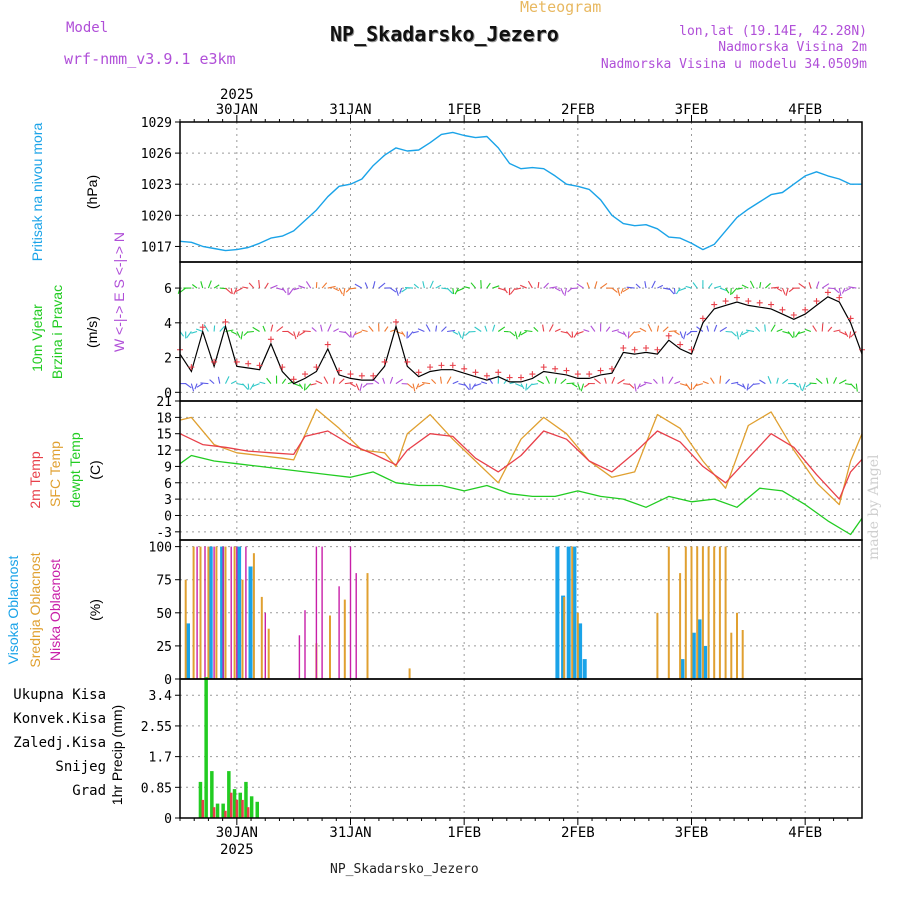  What do you see at coordinates (578, 833) in the screenshot?
I see `day-label-bottom: 2FEB` at bounding box center [578, 833].